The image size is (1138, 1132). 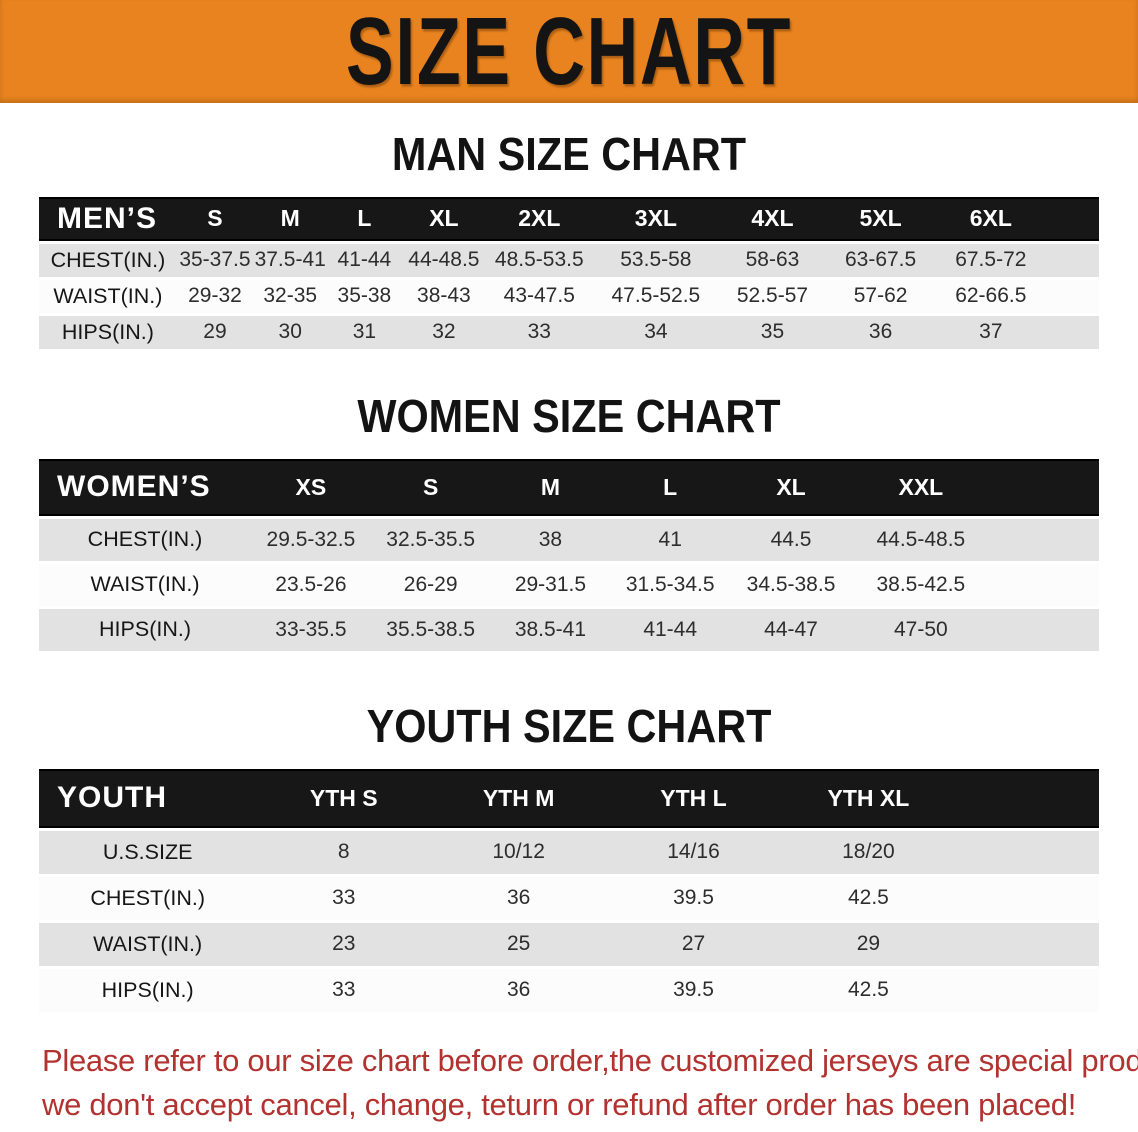 I want to click on measurement-value: 33-35.5, so click(x=311, y=629).